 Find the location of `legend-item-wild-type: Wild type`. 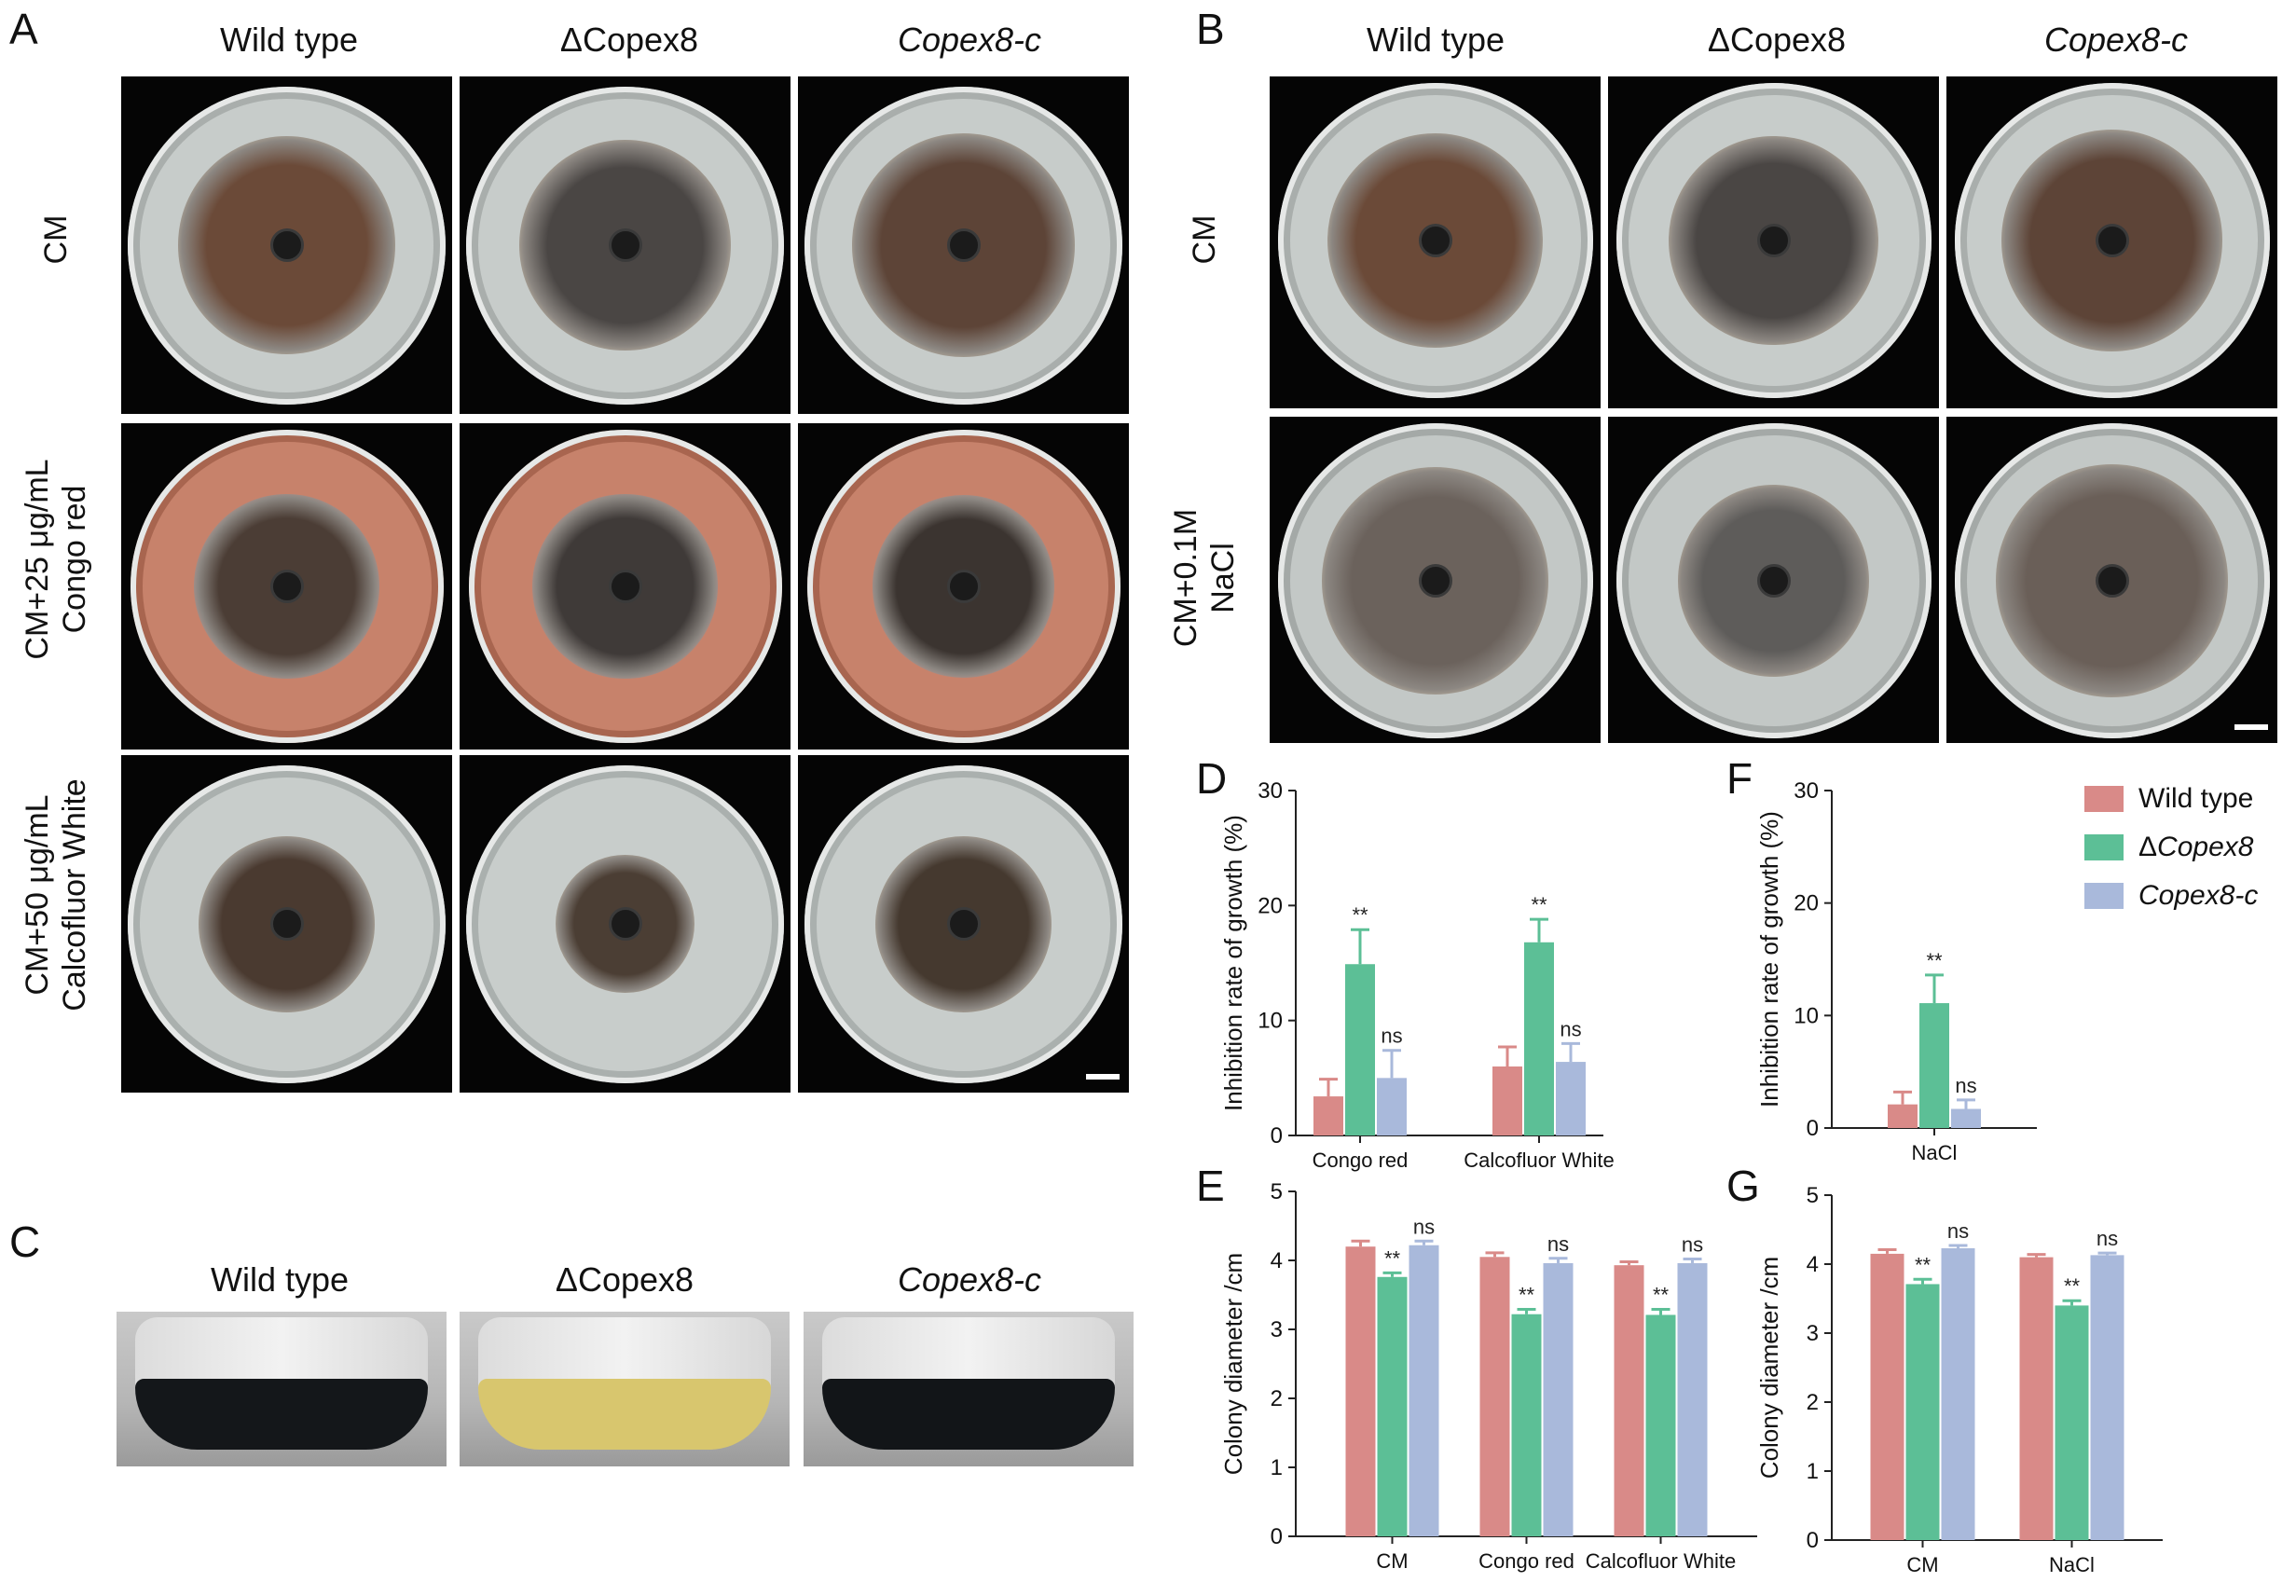

legend-item-wild-type: Wild type is located at coordinates (2168, 799).